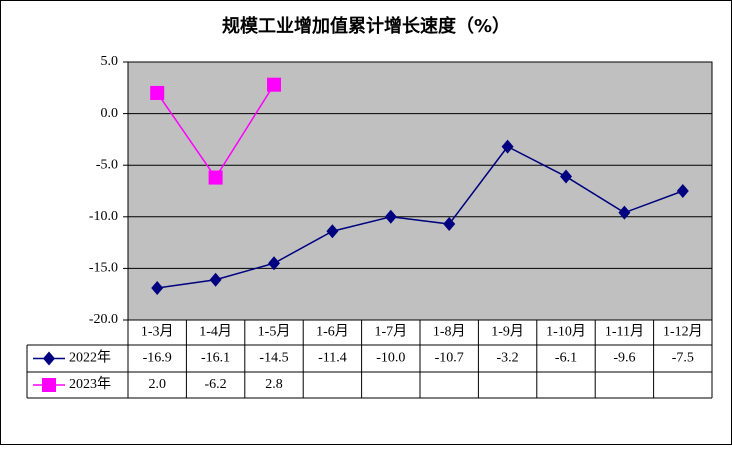 The width and height of the screenshot is (732, 449). I want to click on x-tick-label: 1-7月, so click(390, 332).